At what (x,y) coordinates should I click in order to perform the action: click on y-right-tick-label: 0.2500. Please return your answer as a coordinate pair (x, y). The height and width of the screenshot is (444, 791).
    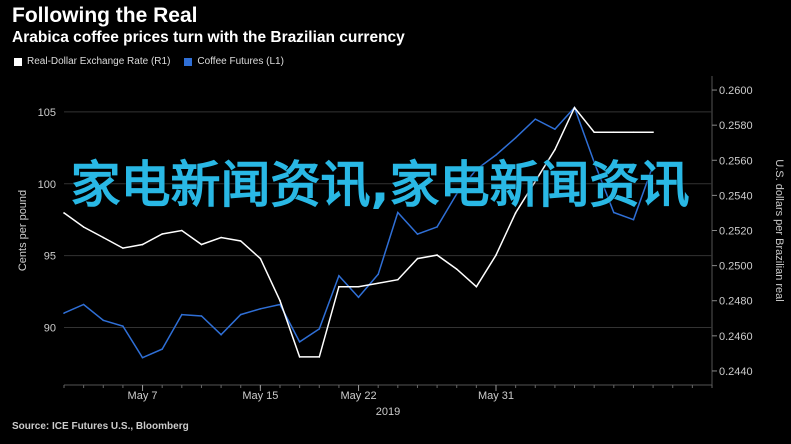
    Looking at the image, I should click on (736, 267).